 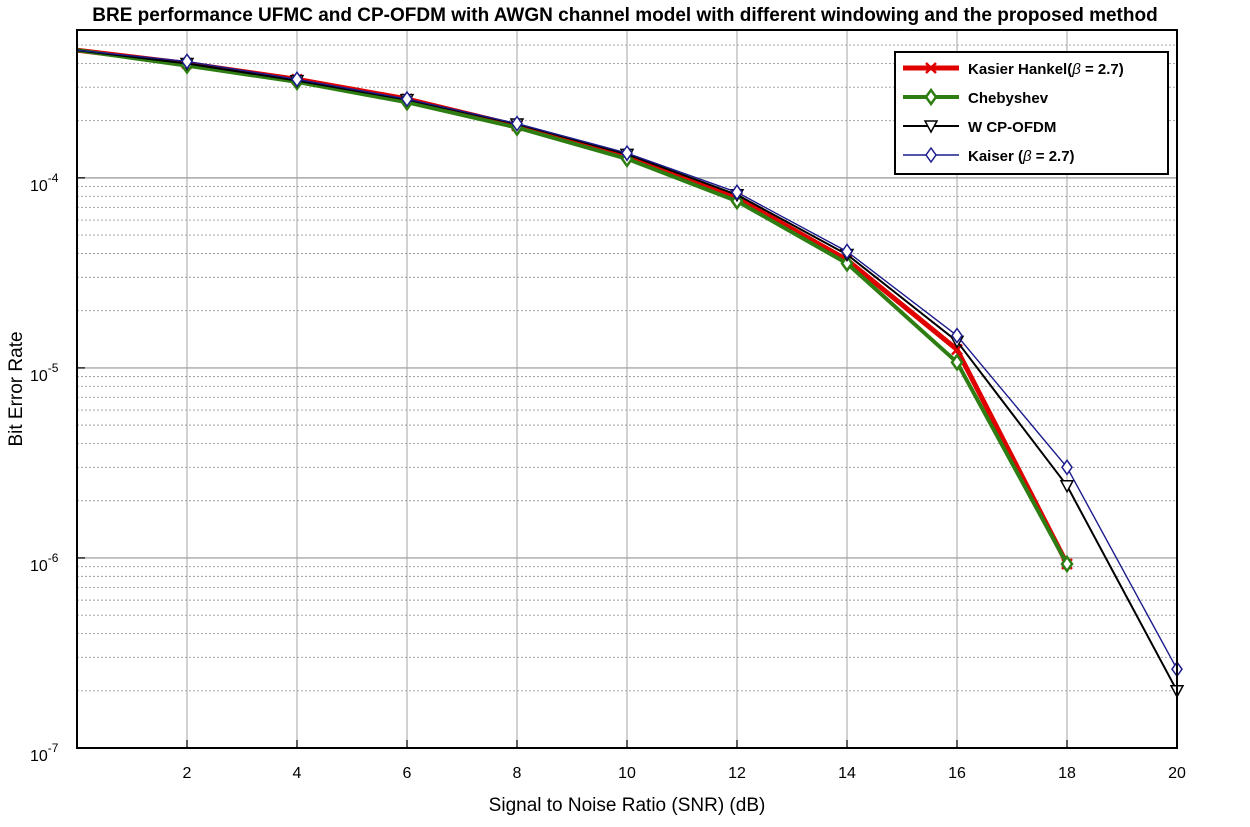 I want to click on legend-box, so click(x=1031, y=113).